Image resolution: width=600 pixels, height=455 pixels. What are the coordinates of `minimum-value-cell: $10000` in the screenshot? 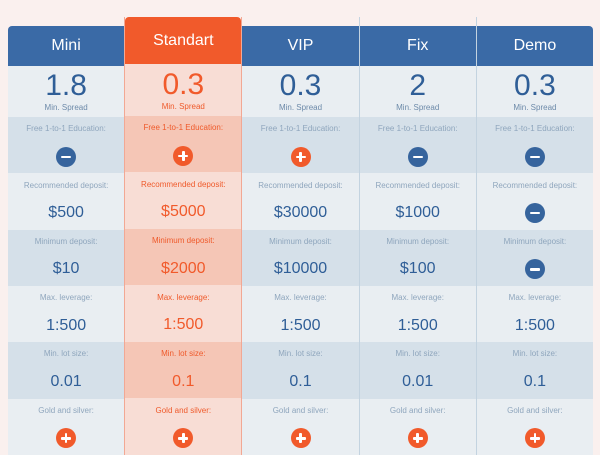 It's located at (300, 269).